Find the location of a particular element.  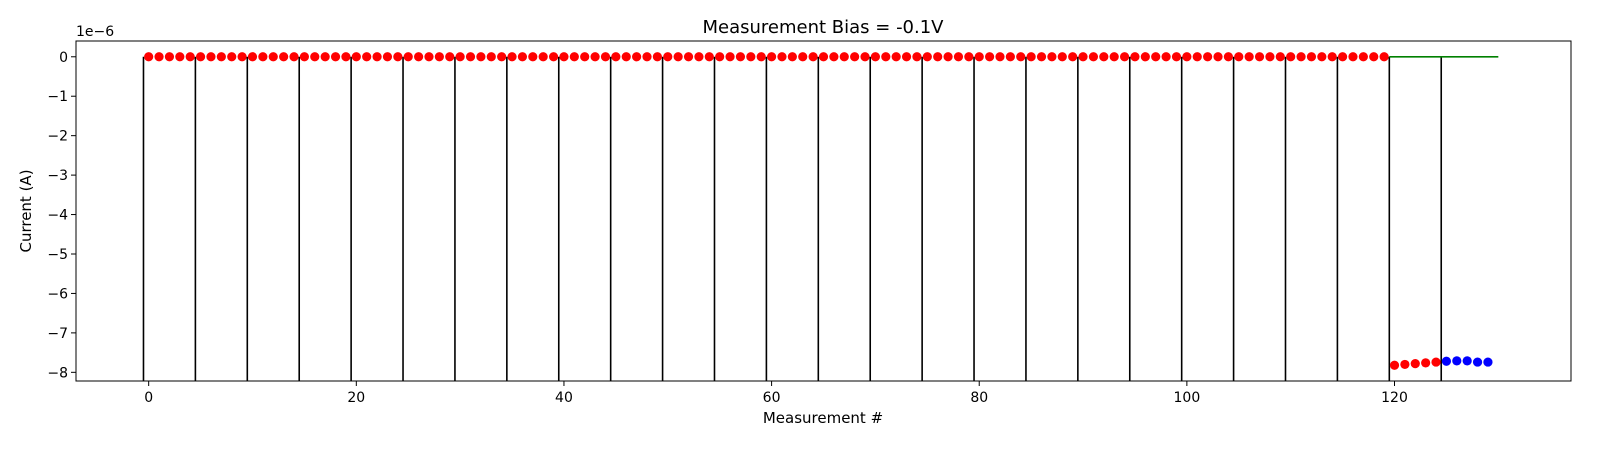

y-tick-label: −1 is located at coordinates (57, 97).